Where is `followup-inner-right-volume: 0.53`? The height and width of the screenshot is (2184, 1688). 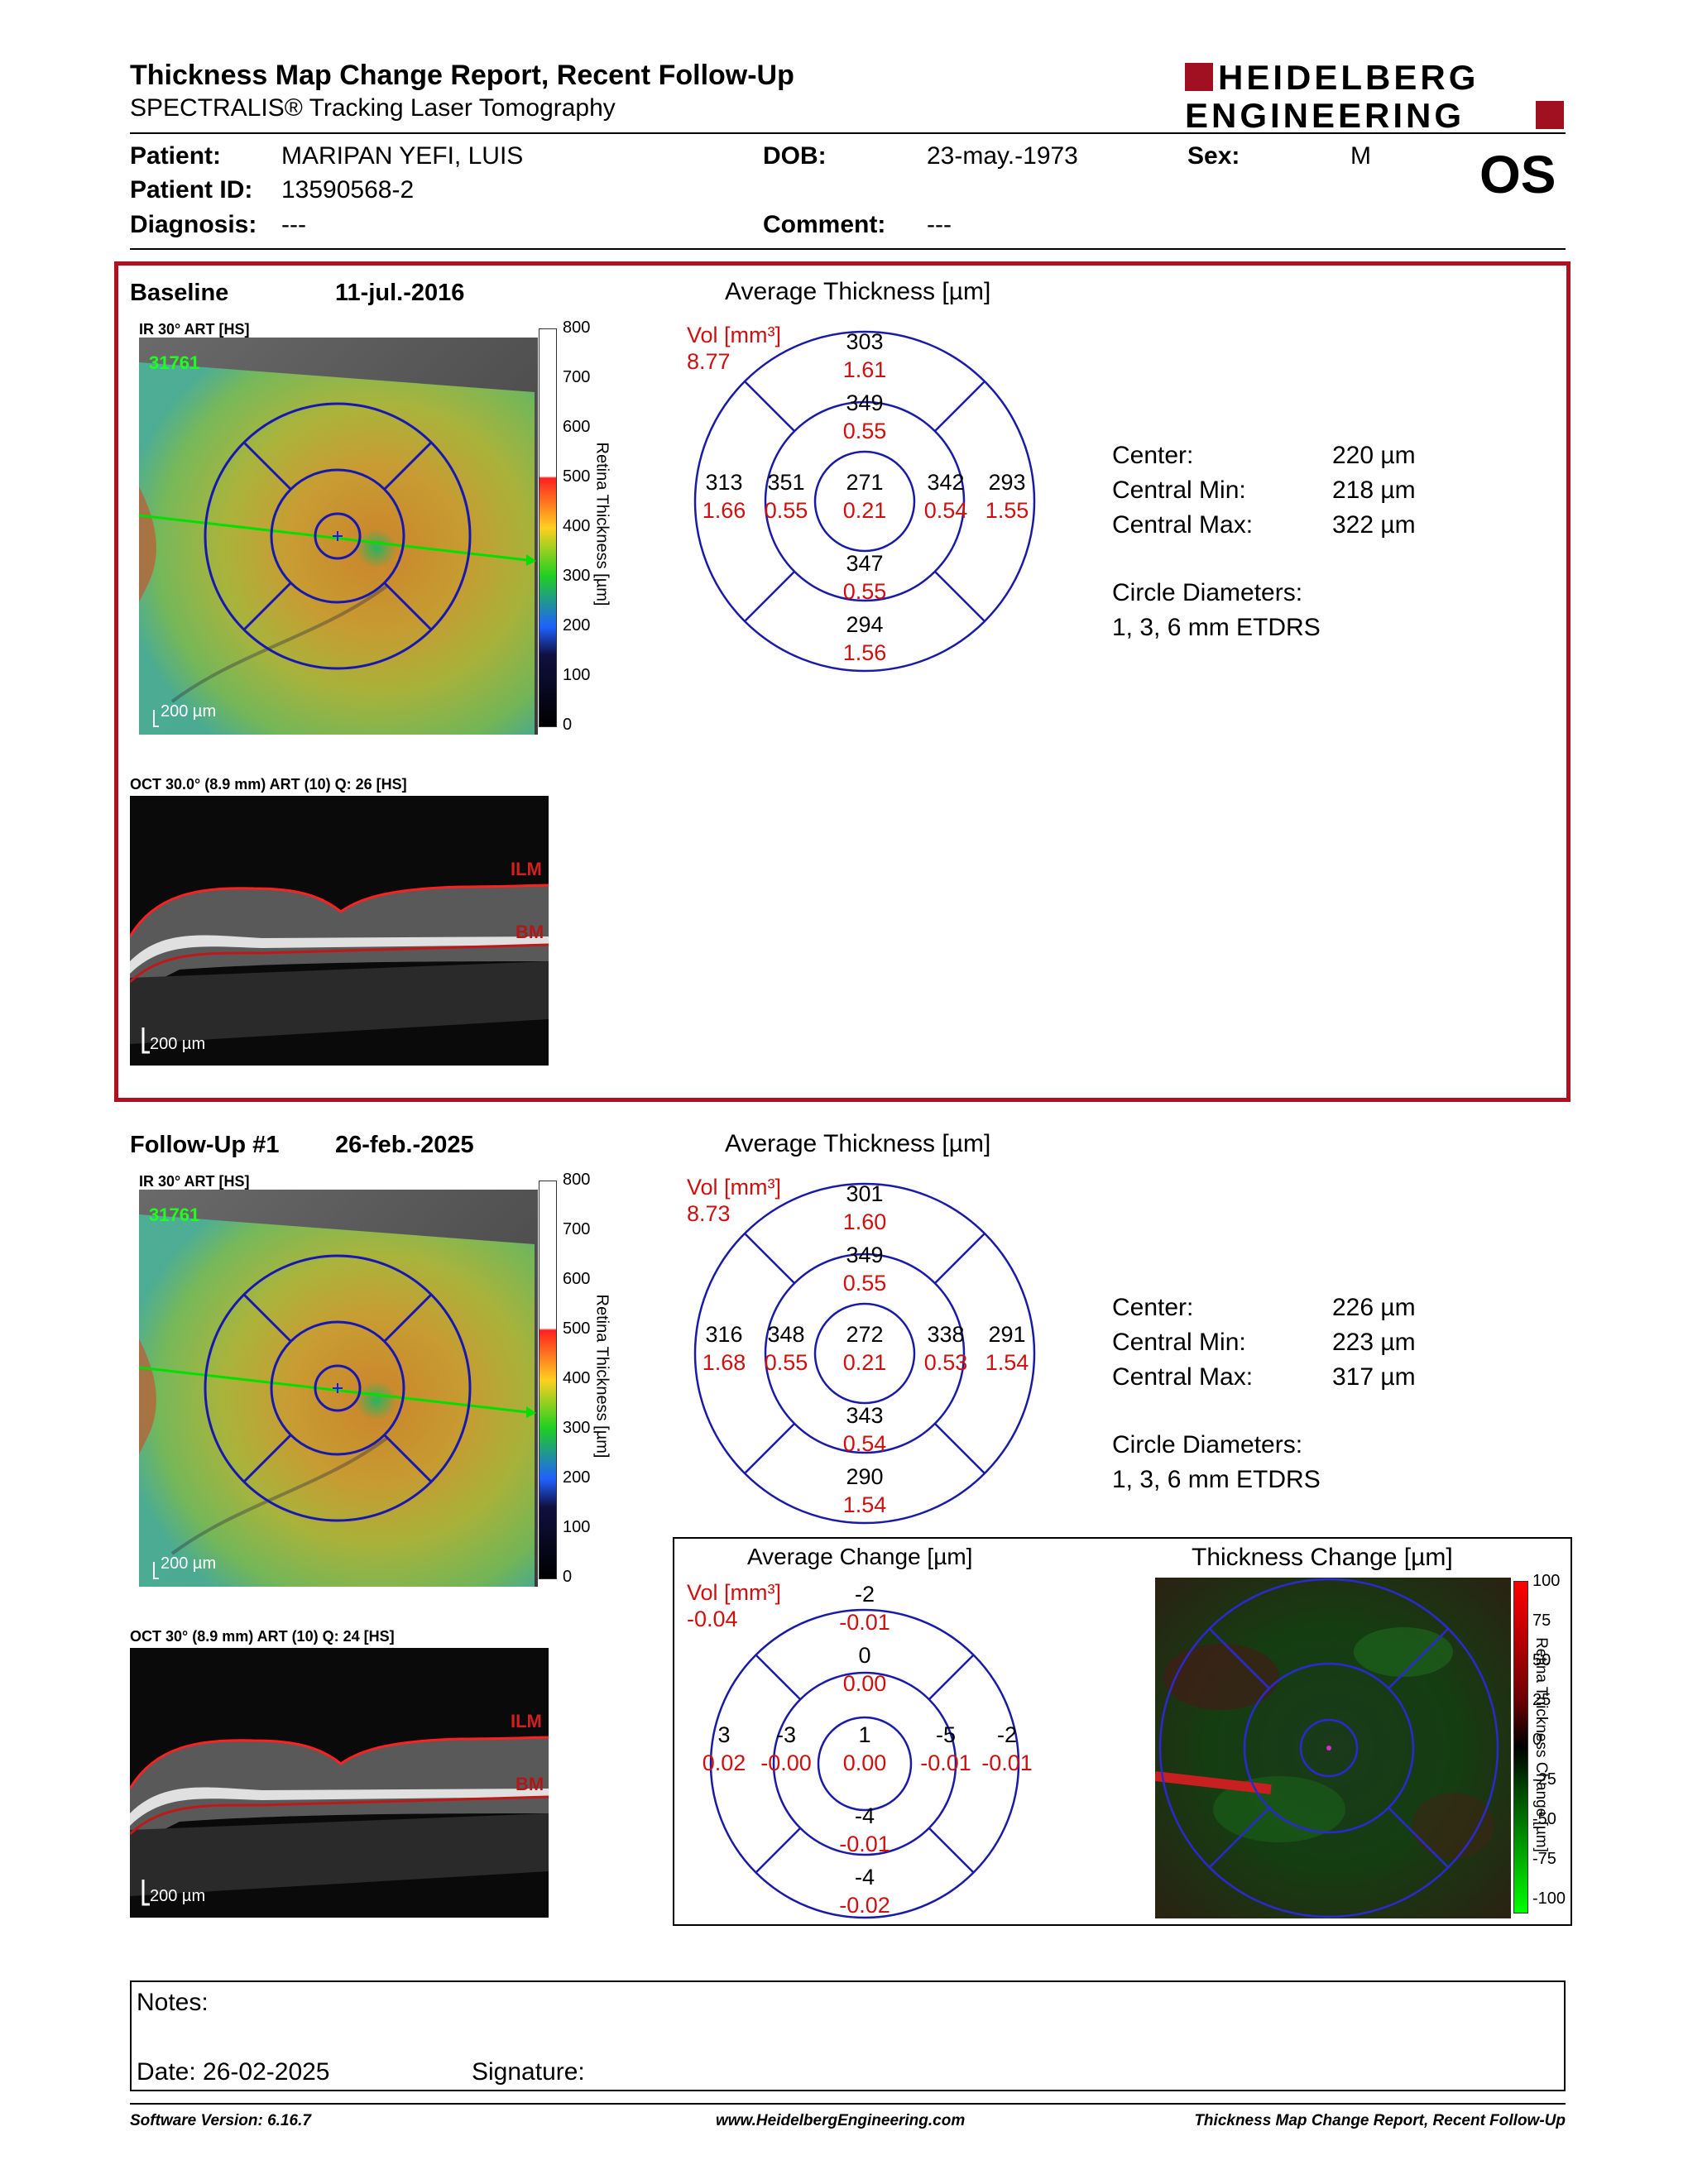
followup-inner-right-volume: 0.53 is located at coordinates (946, 1362).